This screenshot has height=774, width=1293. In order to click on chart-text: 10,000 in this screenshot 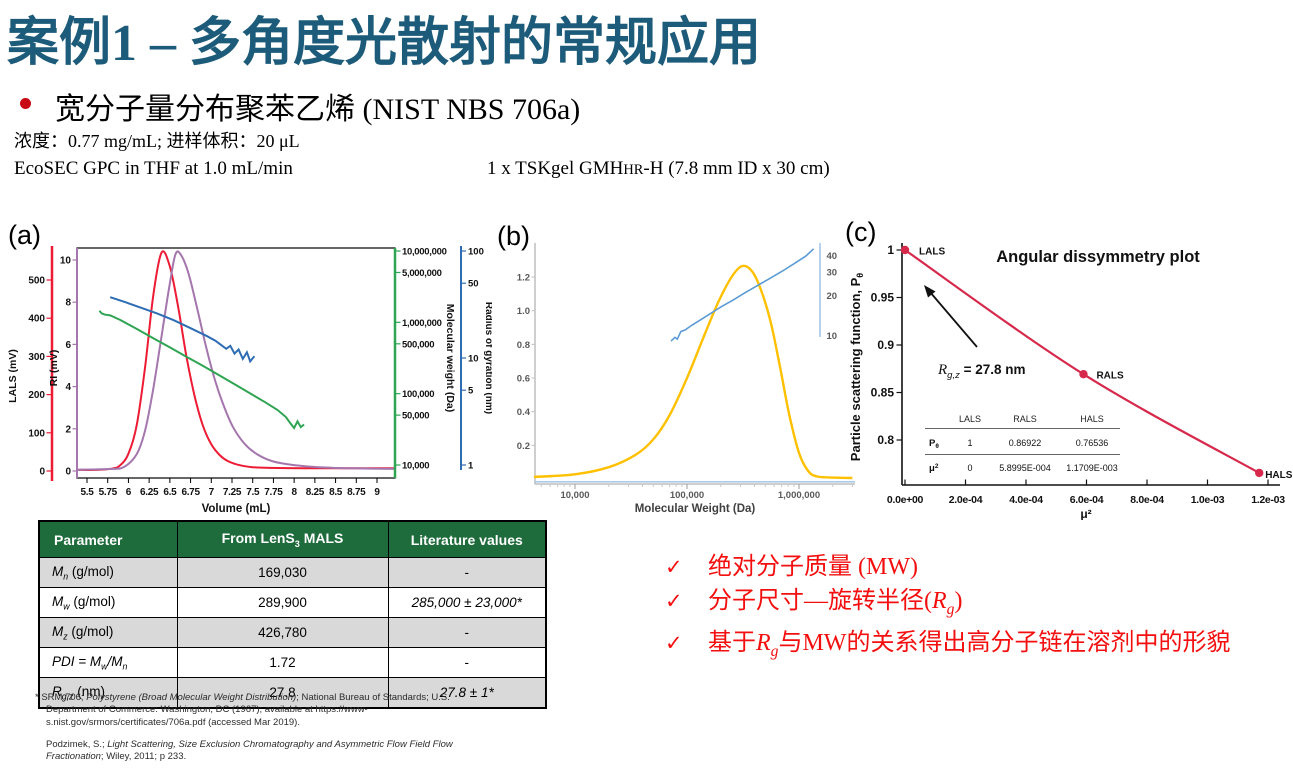, I will do `click(415, 465)`.